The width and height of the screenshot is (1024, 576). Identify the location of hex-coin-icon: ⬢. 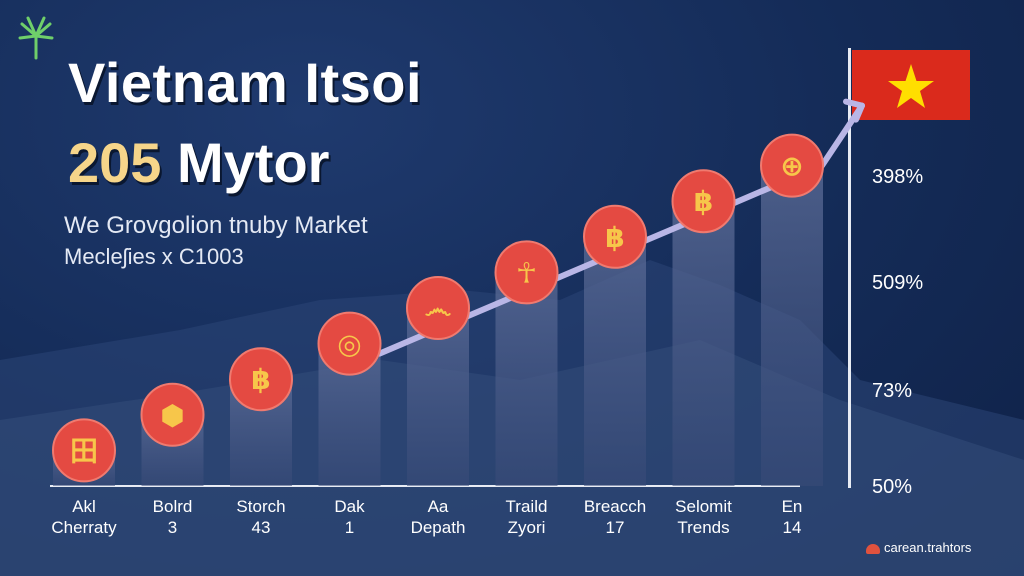
(172, 414).